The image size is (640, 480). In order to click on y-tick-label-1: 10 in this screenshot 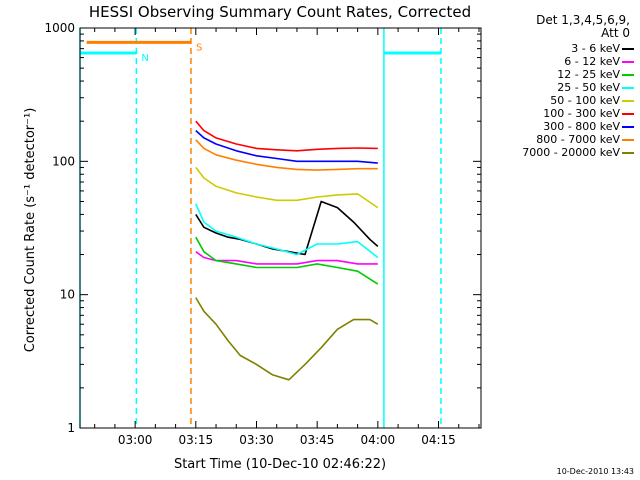, I will do `click(67, 295)`.